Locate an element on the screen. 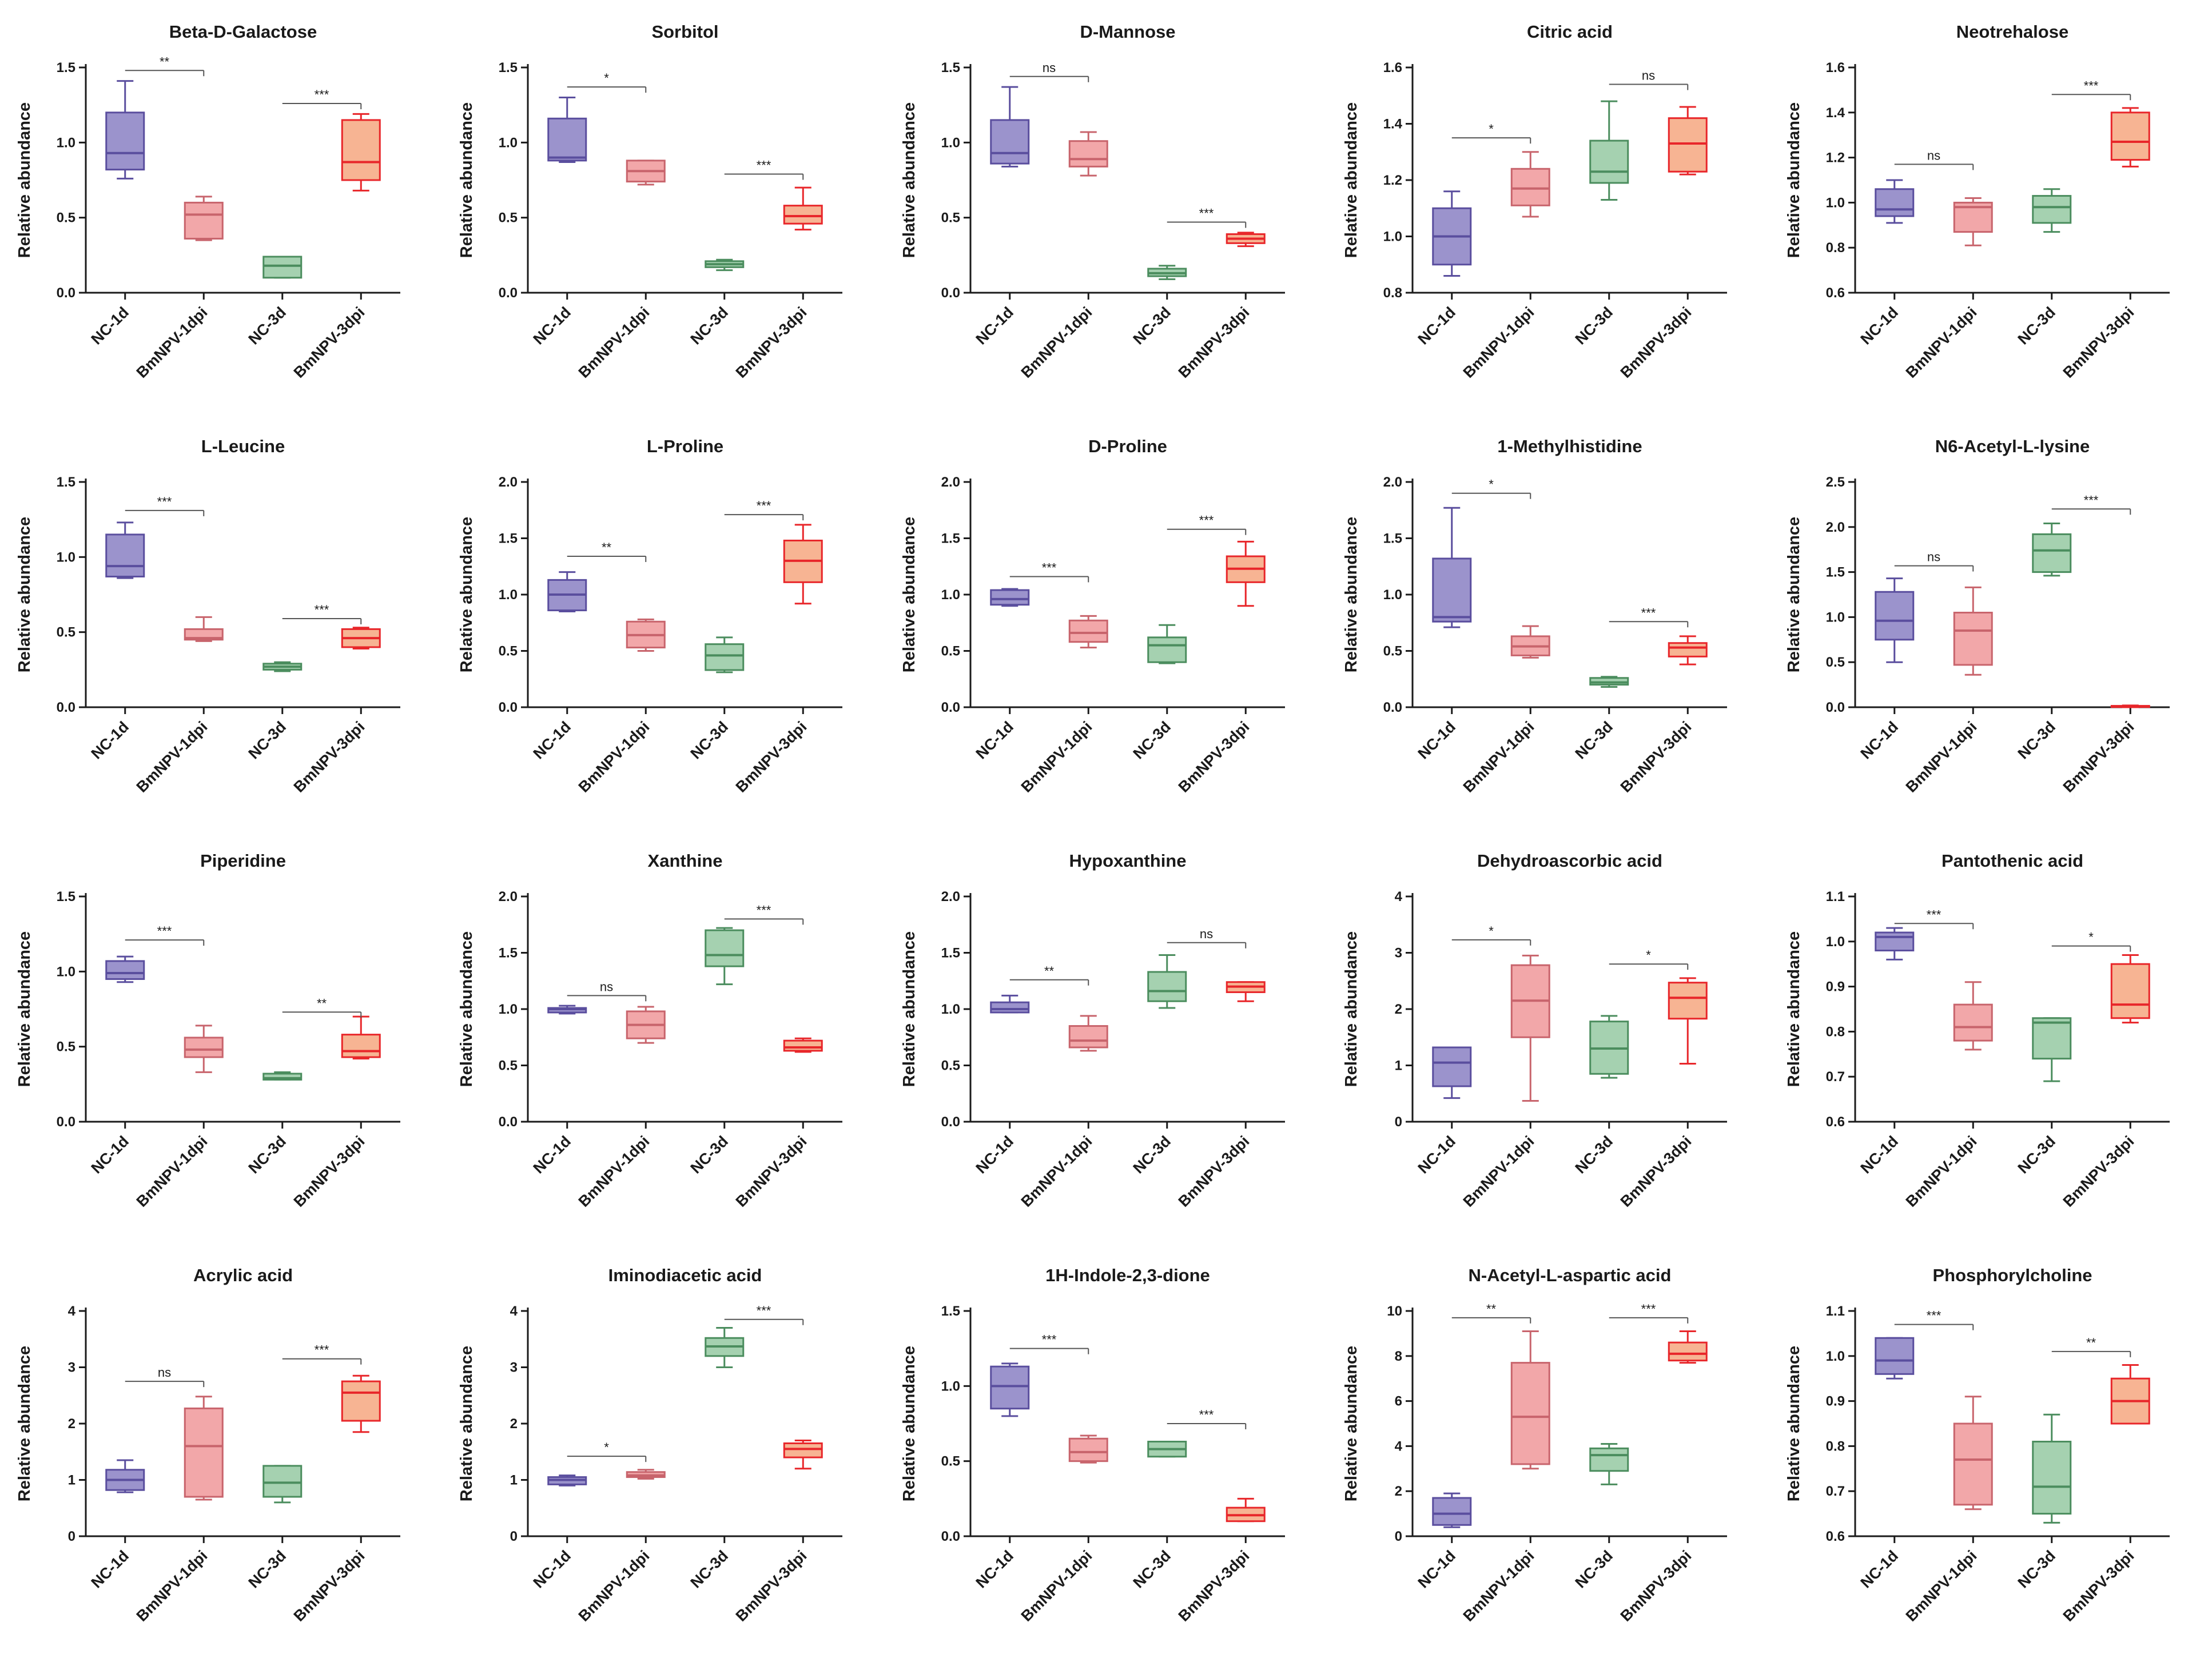 This screenshot has width=2212, height=1658. y-tick-label: 0.9 is located at coordinates (1835, 987).